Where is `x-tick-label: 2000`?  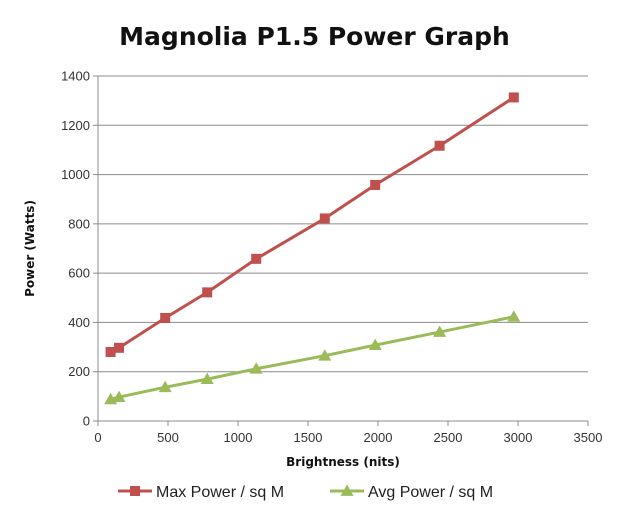 x-tick-label: 2000 is located at coordinates (378, 437).